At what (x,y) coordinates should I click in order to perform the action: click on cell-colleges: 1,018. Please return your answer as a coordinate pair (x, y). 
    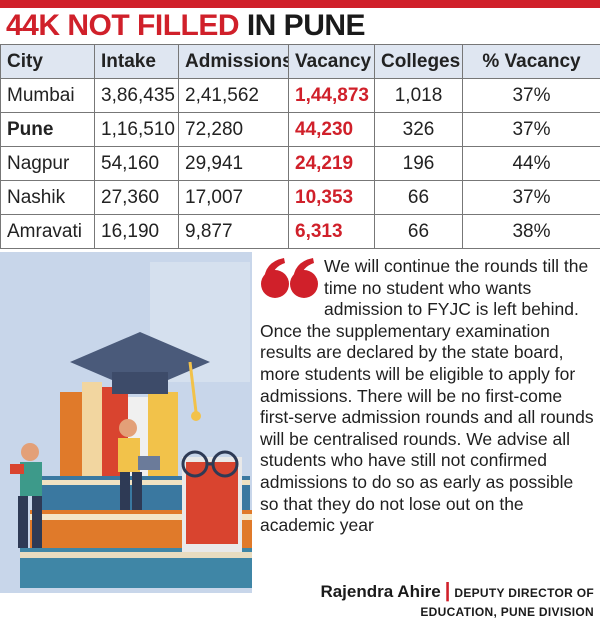
    Looking at the image, I should click on (418, 95).